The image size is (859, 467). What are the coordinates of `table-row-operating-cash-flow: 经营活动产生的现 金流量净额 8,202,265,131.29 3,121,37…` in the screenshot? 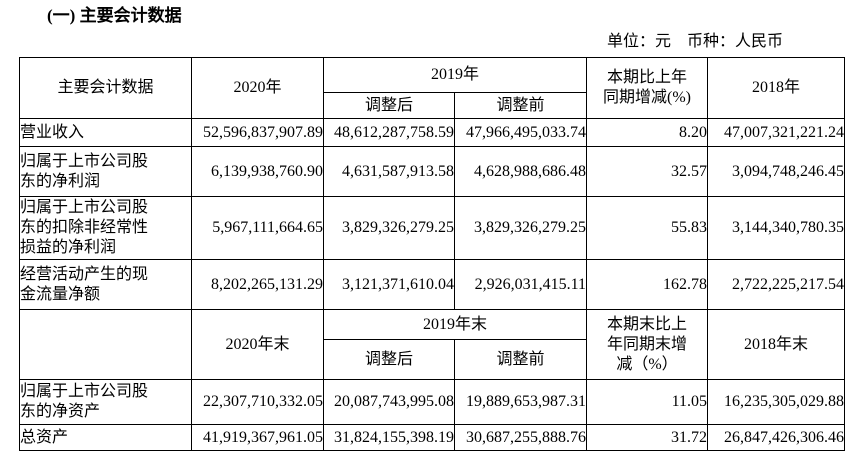 It's located at (432, 284).